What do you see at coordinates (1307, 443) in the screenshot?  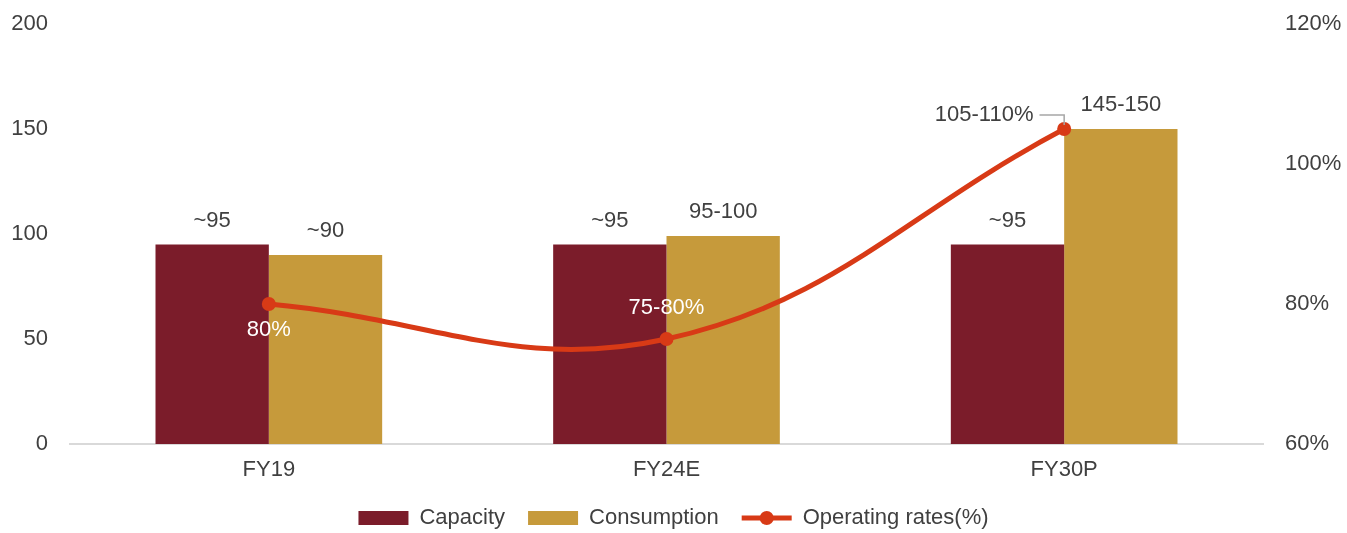 I see `y2-tick-label: 60%` at bounding box center [1307, 443].